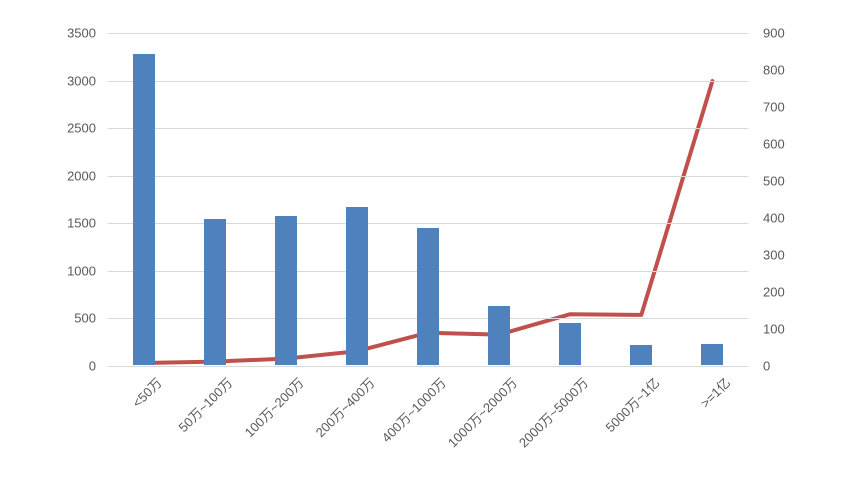 The image size is (855, 482). What do you see at coordinates (482, 413) in the screenshot?
I see `x-axis-category-label: 1000万~2000万` at bounding box center [482, 413].